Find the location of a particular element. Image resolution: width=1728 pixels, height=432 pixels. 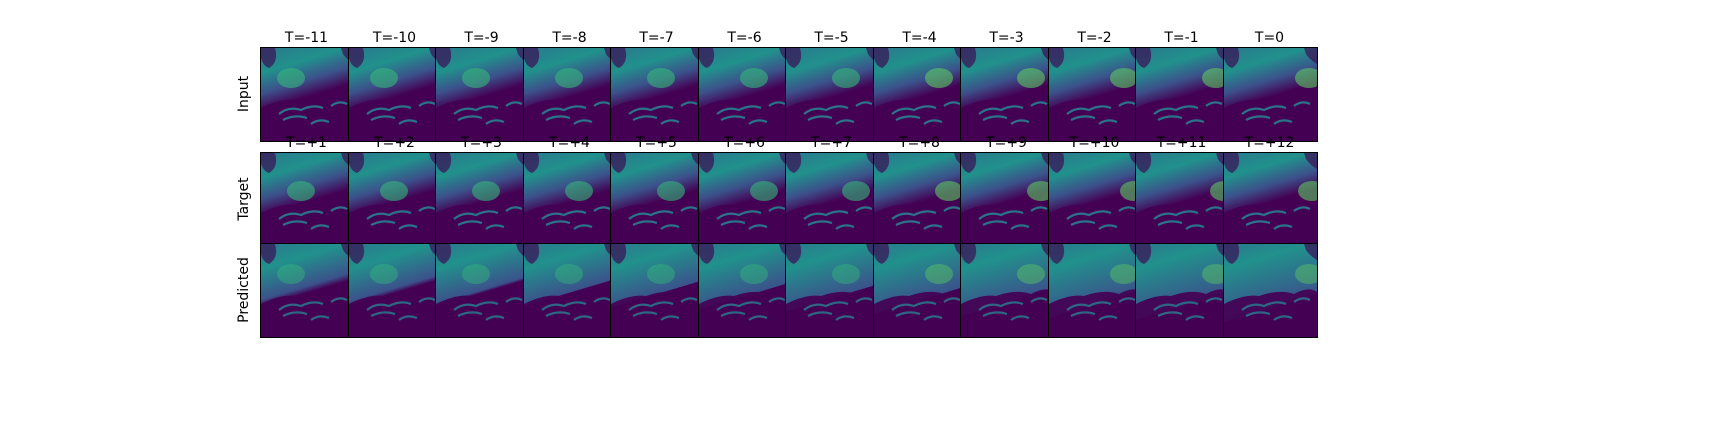

panel-title: T=-6 is located at coordinates (744, 38).